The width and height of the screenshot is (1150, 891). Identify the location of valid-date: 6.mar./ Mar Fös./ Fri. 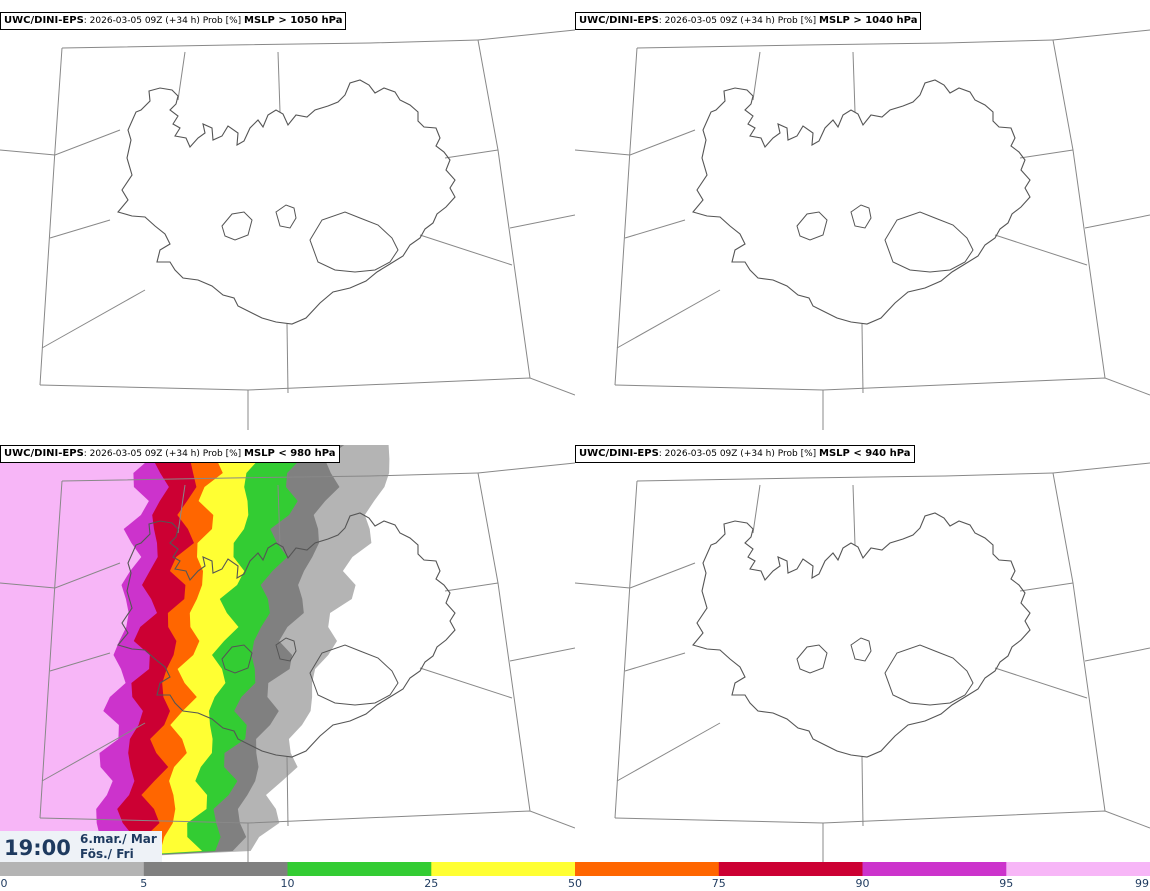
(118, 847).